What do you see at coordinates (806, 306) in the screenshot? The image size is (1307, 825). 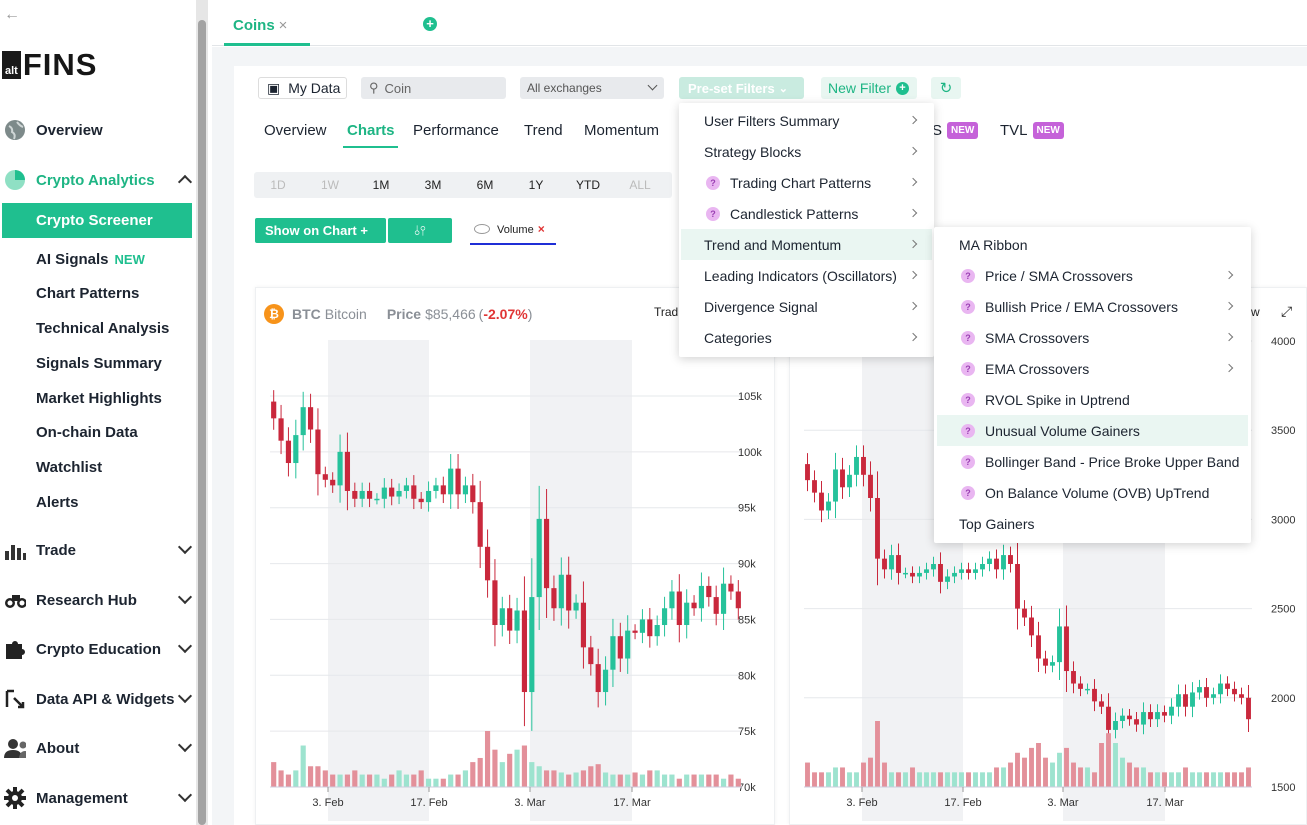 I see `menu-item-divergence-signal: Divergence Signal` at bounding box center [806, 306].